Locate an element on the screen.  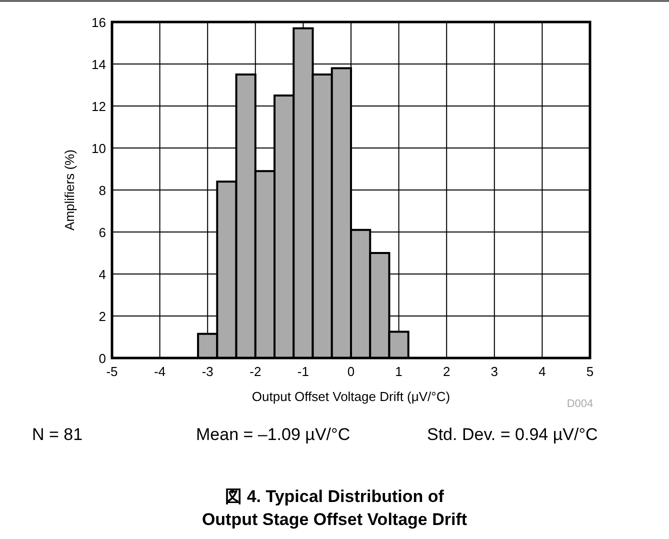
text: D004 is located at coordinates (580, 404).